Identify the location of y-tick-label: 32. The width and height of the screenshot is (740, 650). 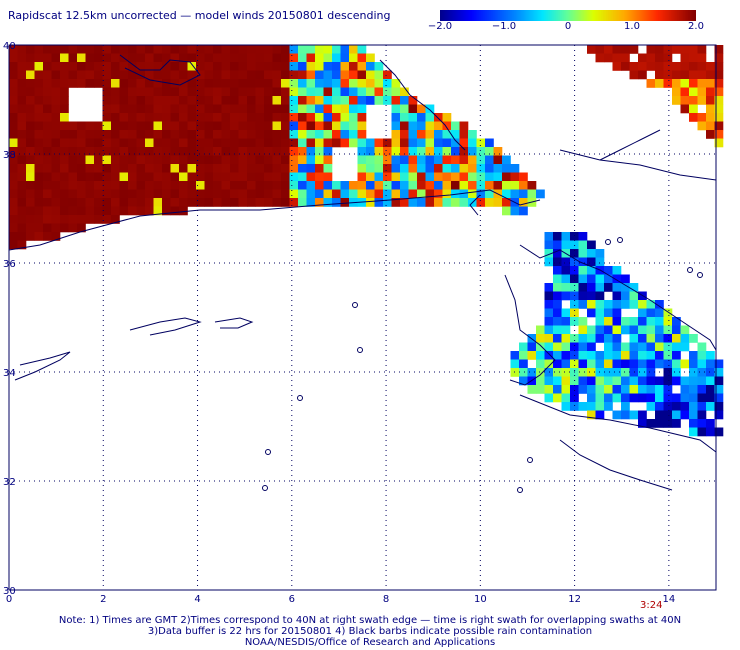
(9, 482).